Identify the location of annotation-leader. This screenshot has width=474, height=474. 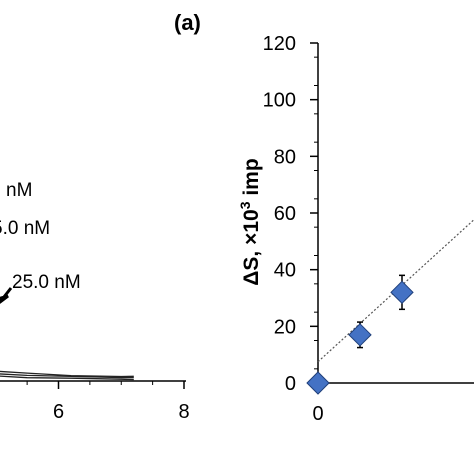
(6, 295).